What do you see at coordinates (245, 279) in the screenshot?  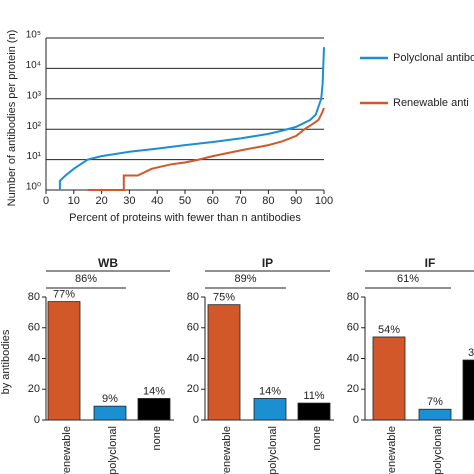 I see `bracket-label: 89%` at bounding box center [245, 279].